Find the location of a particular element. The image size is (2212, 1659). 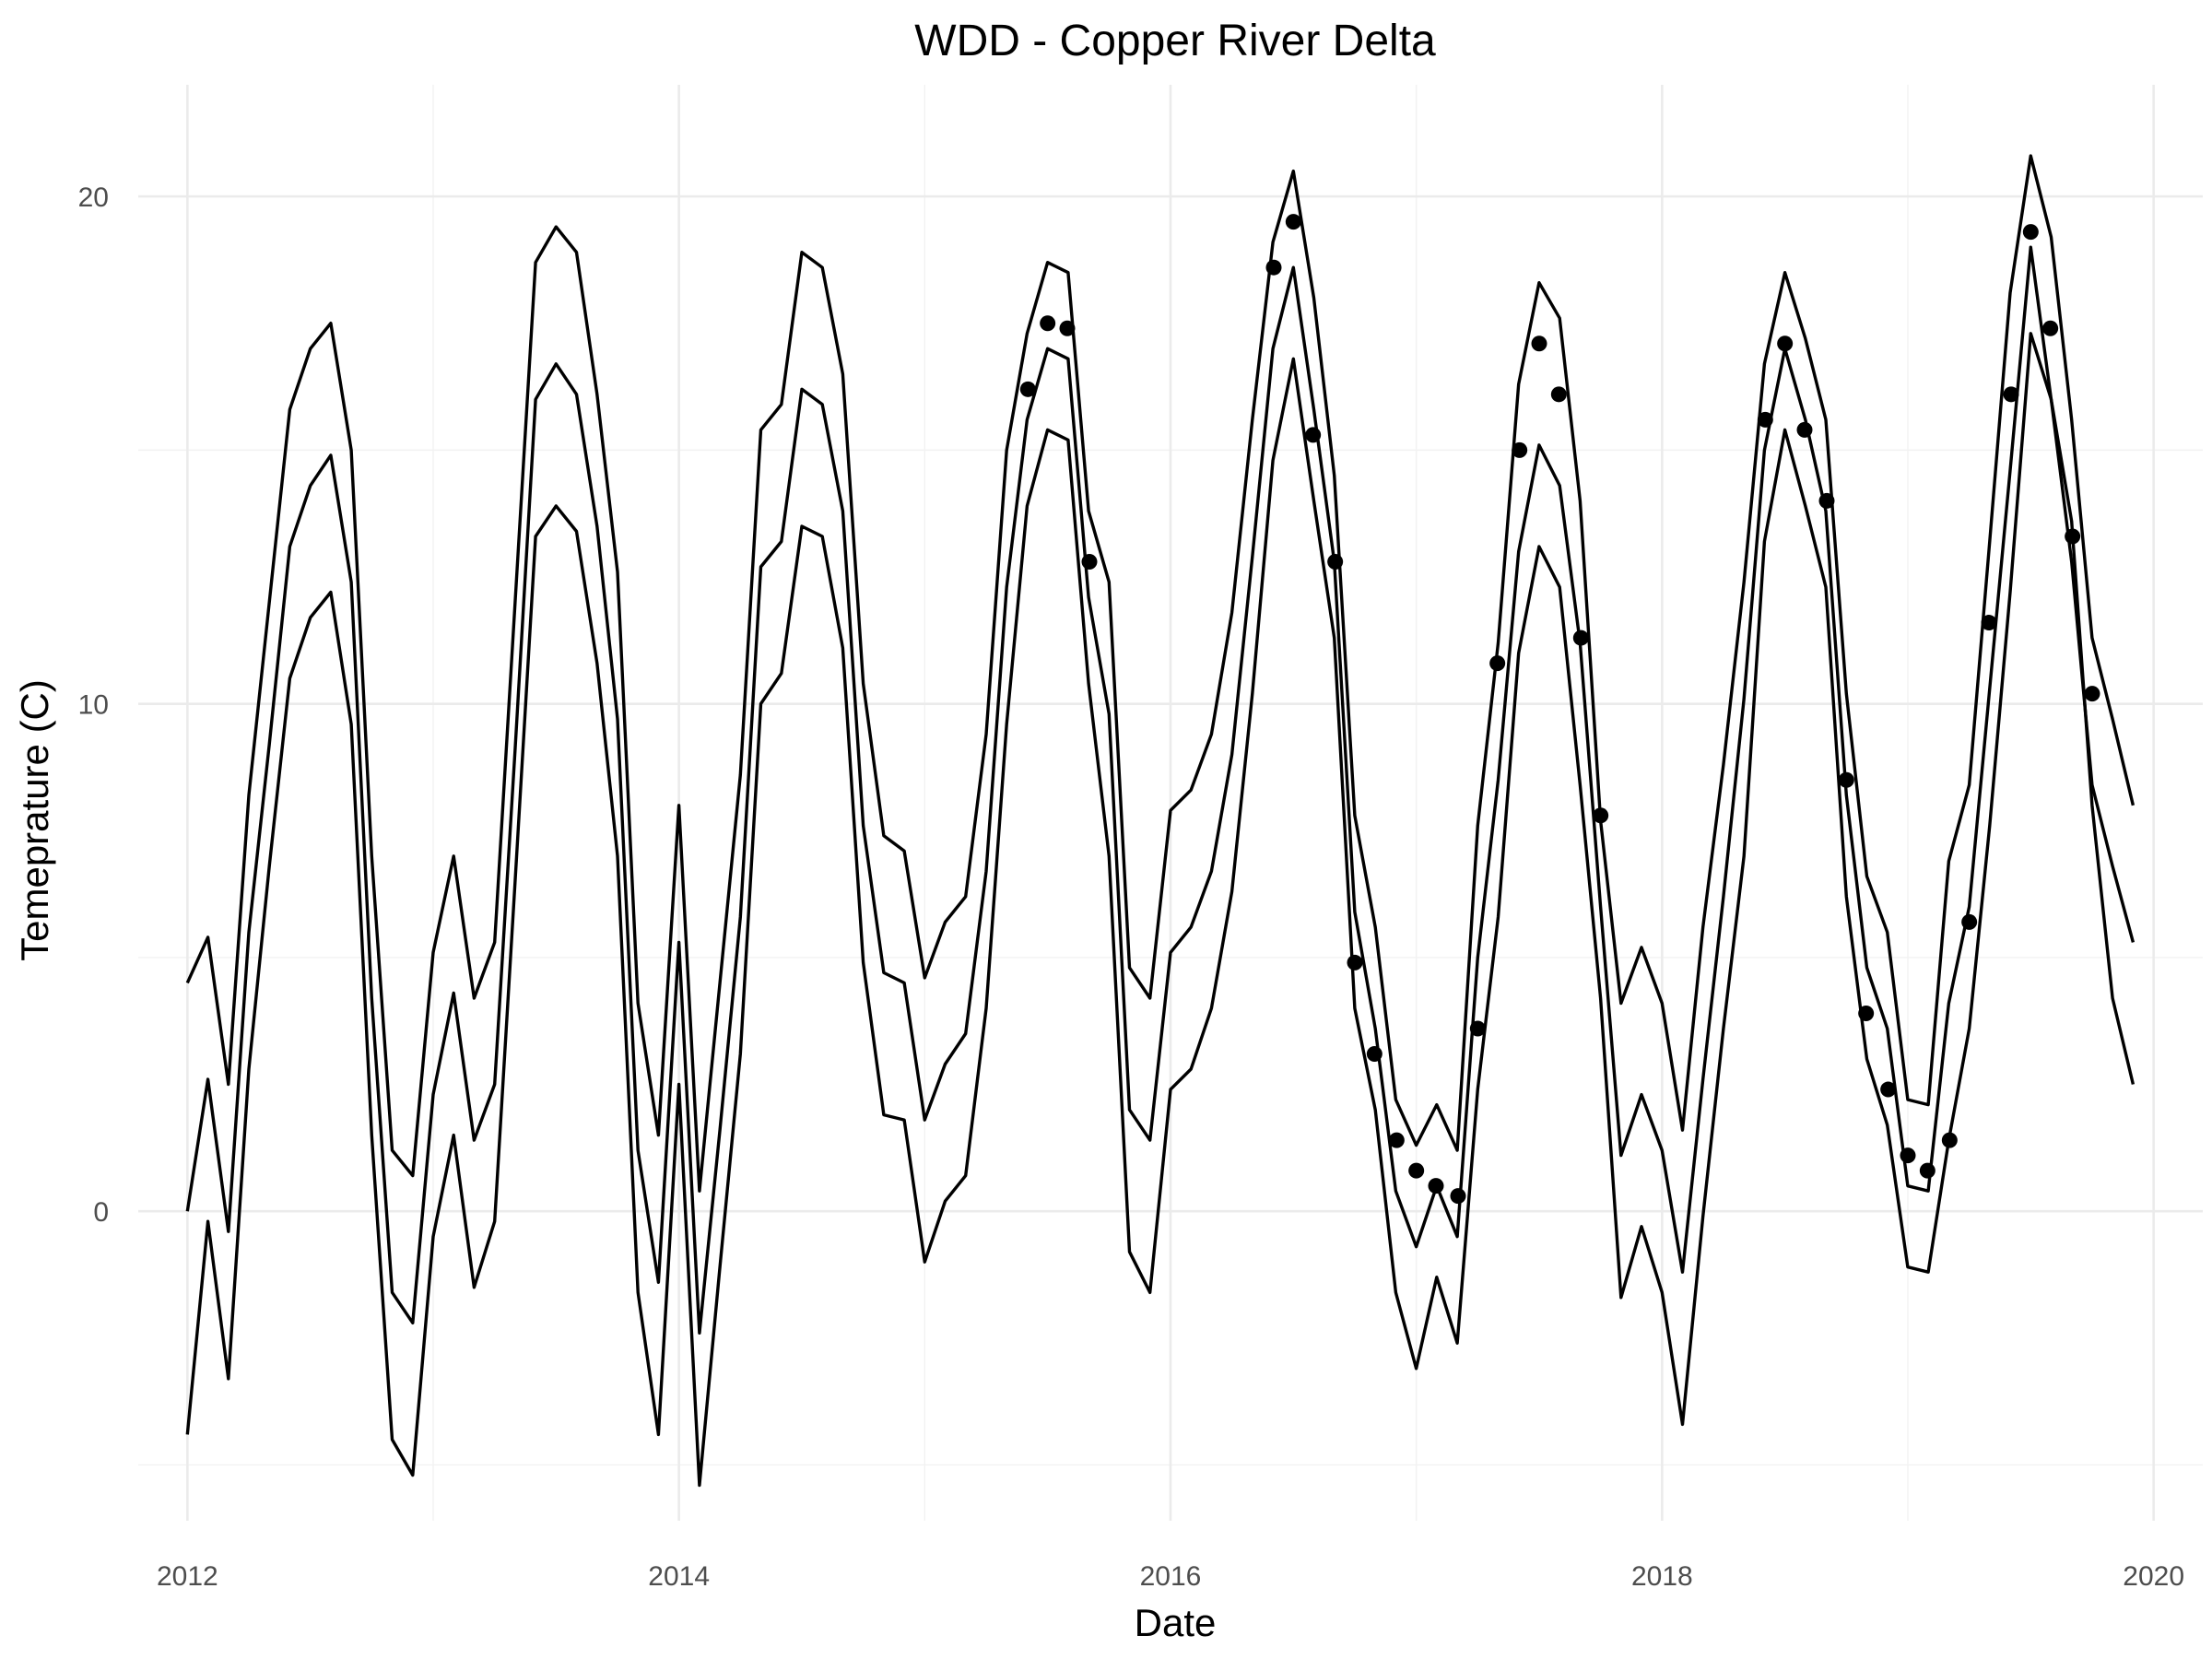

x-axis-ticks: 2012 2014 2016 2018 2020 is located at coordinates (1170, 1576).